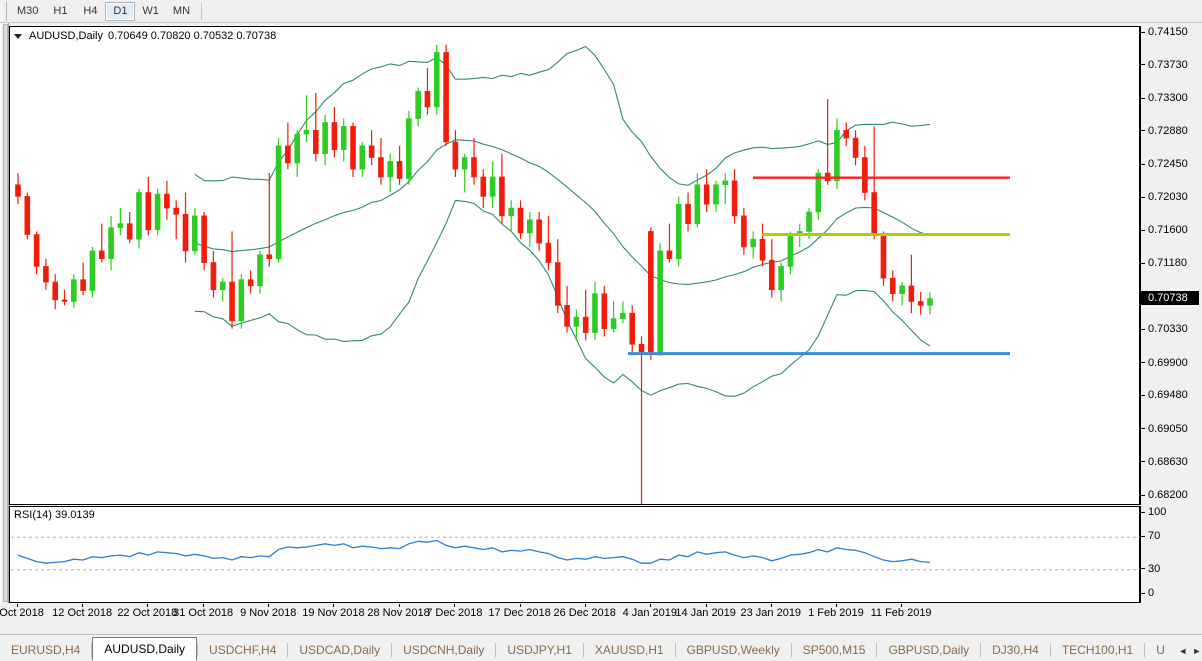  I want to click on tab-scroll-right-icon: ►, so click(1197, 651).